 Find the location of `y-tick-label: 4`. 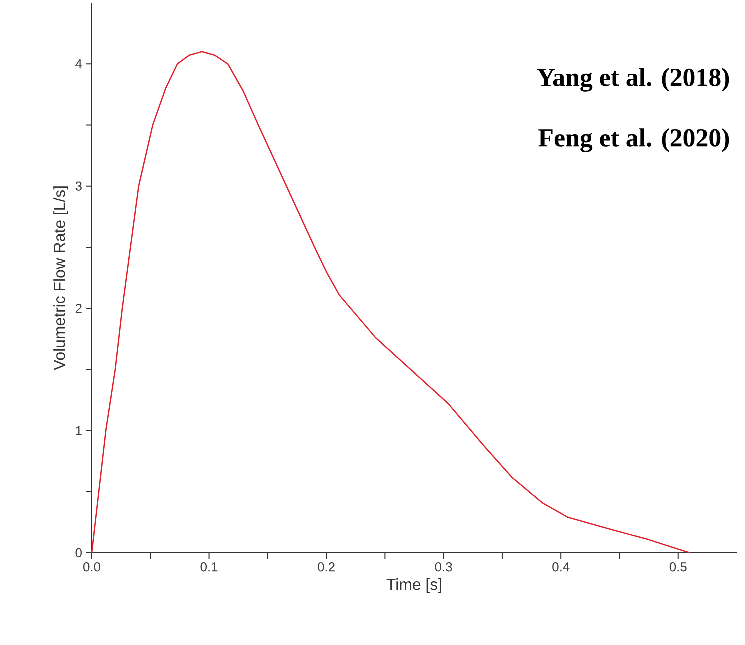

y-tick-label: 4 is located at coordinates (79, 64).